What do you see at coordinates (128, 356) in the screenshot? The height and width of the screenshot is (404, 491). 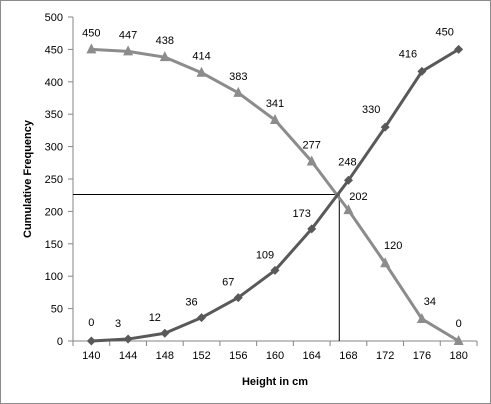 I see `x-tick-label: 144` at bounding box center [128, 356].